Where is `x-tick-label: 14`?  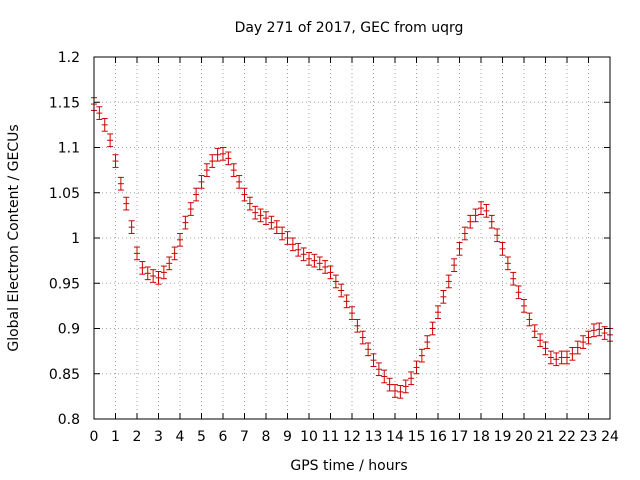
x-tick-label: 14 is located at coordinates (395, 437).